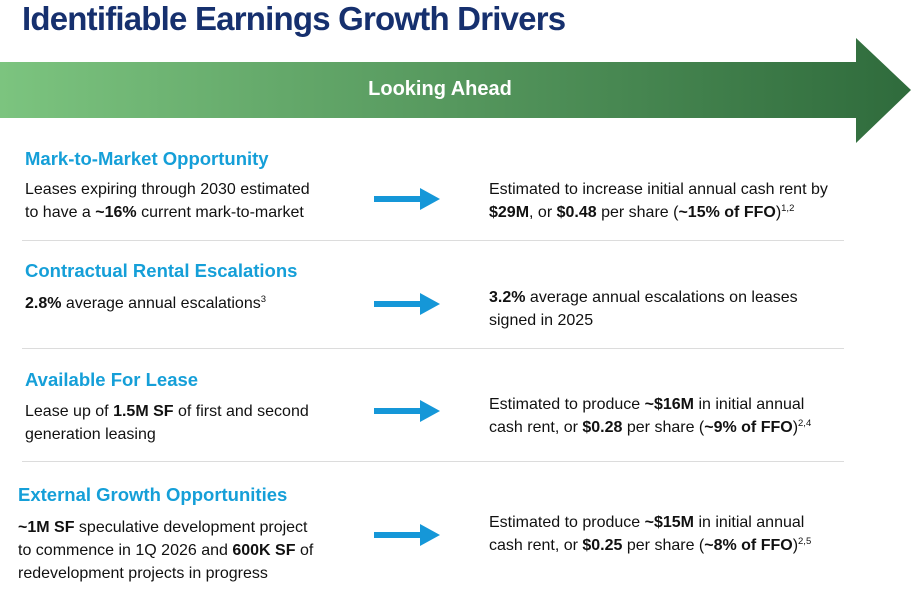 This screenshot has width=911, height=593. Describe the element at coordinates (788, 208) in the screenshot. I see `footnote-ref: 1,2` at that location.